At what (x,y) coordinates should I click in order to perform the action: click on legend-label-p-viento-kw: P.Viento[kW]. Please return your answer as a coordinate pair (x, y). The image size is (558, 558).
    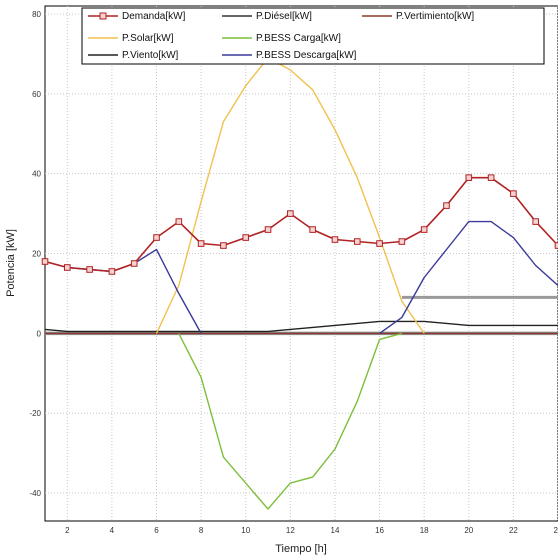
    Looking at the image, I should click on (150, 55).